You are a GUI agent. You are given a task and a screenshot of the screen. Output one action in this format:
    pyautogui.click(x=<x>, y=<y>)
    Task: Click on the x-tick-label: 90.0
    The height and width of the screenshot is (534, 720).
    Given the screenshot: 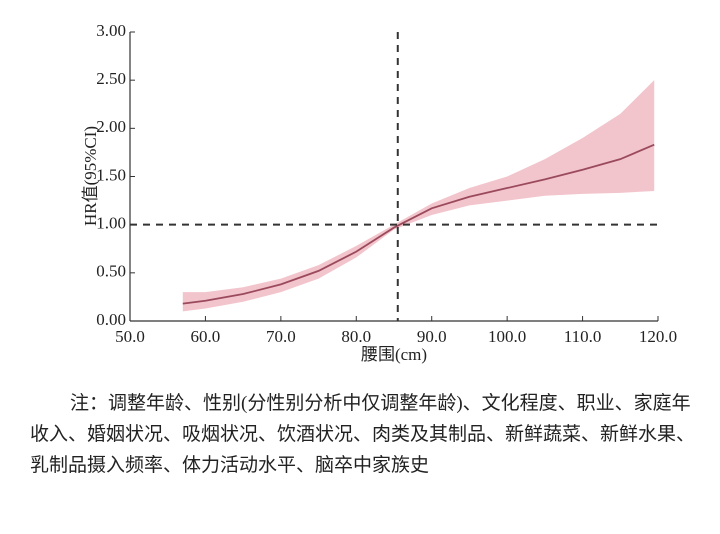 What is the action you would take?
    pyautogui.click(x=432, y=336)
    